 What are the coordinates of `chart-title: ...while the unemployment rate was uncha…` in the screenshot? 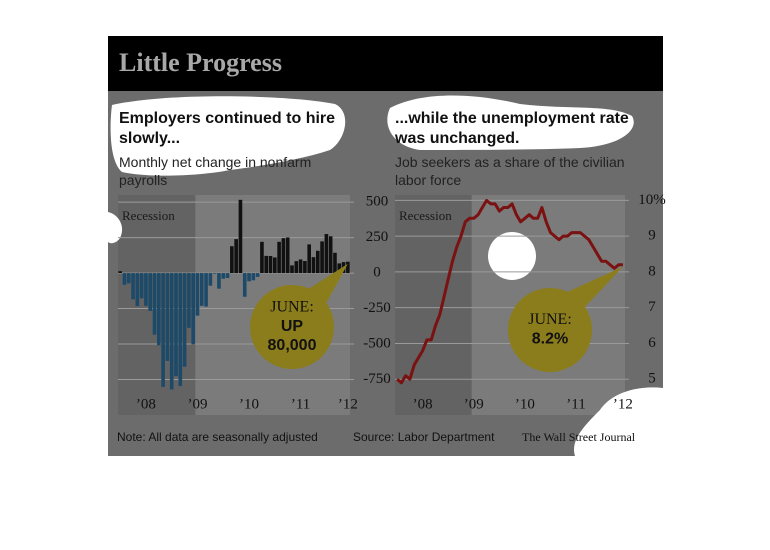 It's located at (512, 128).